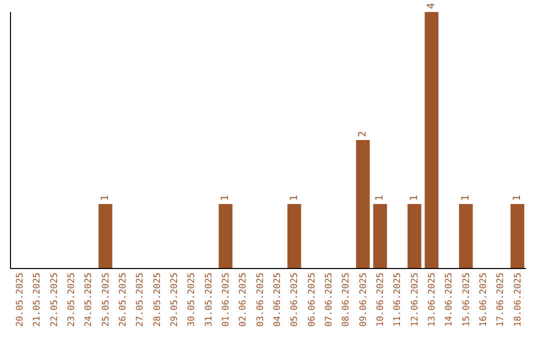  I want to click on data-label: 2, so click(362, 133).